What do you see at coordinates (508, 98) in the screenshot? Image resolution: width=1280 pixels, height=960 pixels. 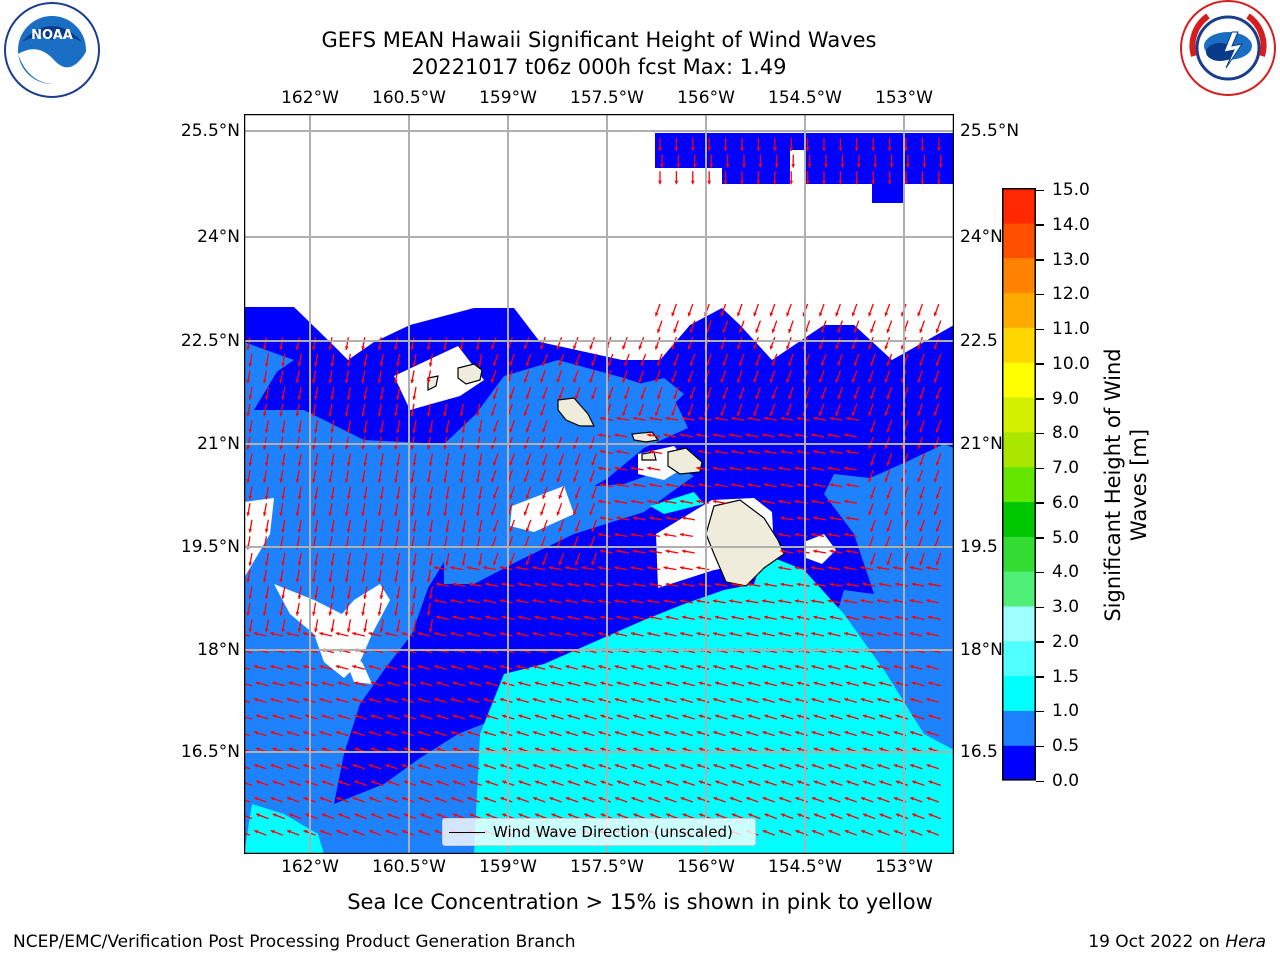 I see `lon-label-top: 159°W` at bounding box center [508, 98].